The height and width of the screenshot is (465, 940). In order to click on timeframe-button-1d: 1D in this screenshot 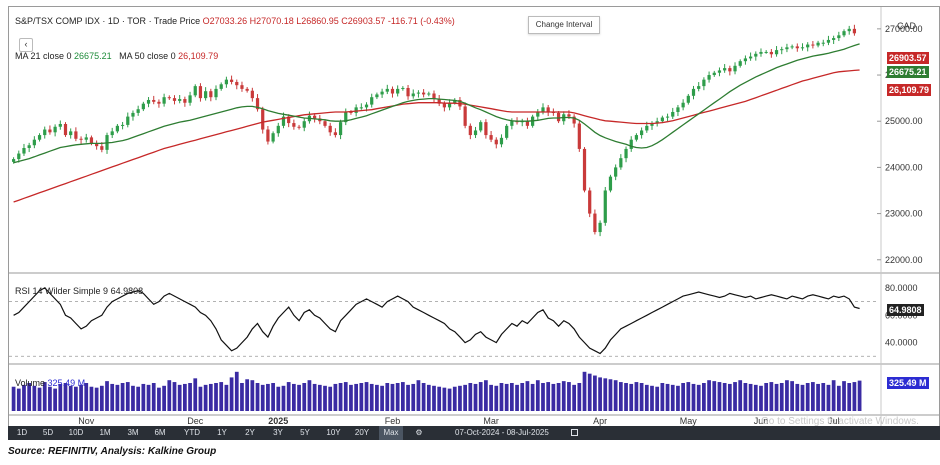, I will do `click(22, 432)`.